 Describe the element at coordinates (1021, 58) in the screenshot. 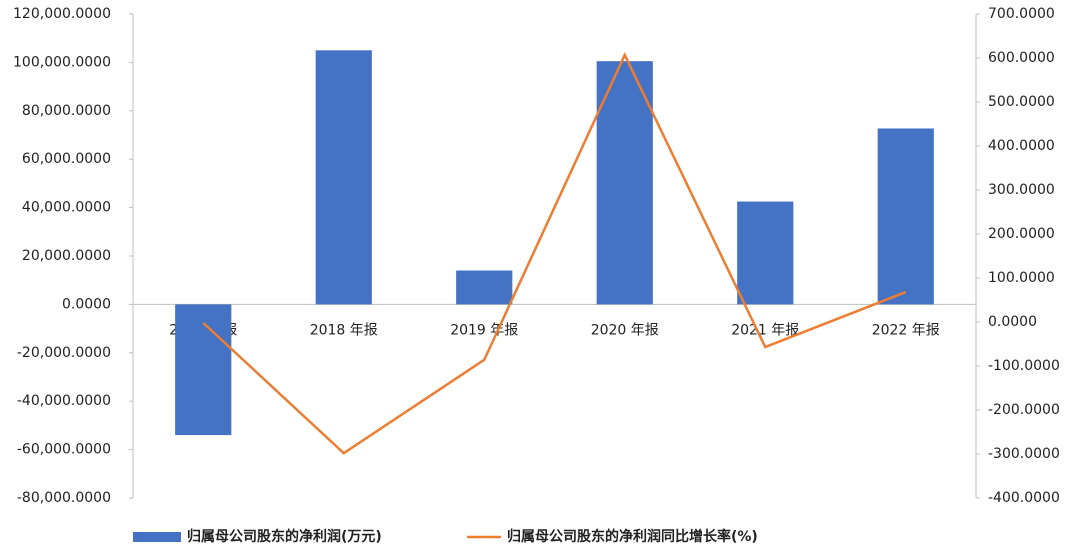

I see `y2-tick-label: 600.0000` at that location.